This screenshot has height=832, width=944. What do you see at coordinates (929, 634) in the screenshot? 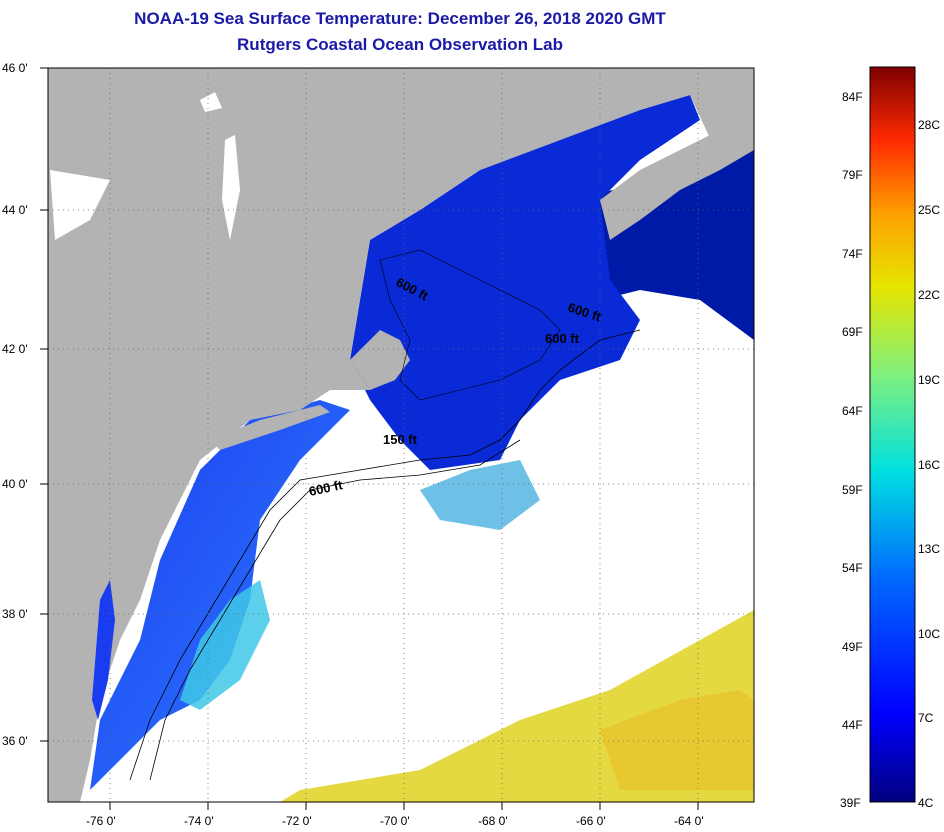
I see `colorbar-c-label: 10C` at bounding box center [929, 634].